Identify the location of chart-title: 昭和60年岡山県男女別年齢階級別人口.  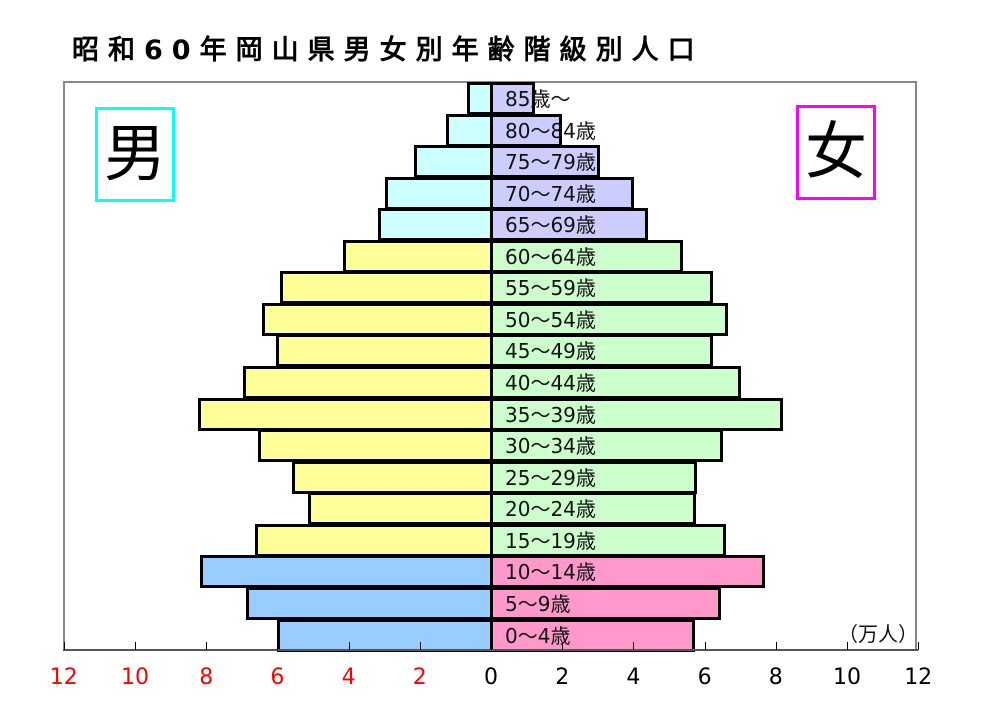
(388, 50).